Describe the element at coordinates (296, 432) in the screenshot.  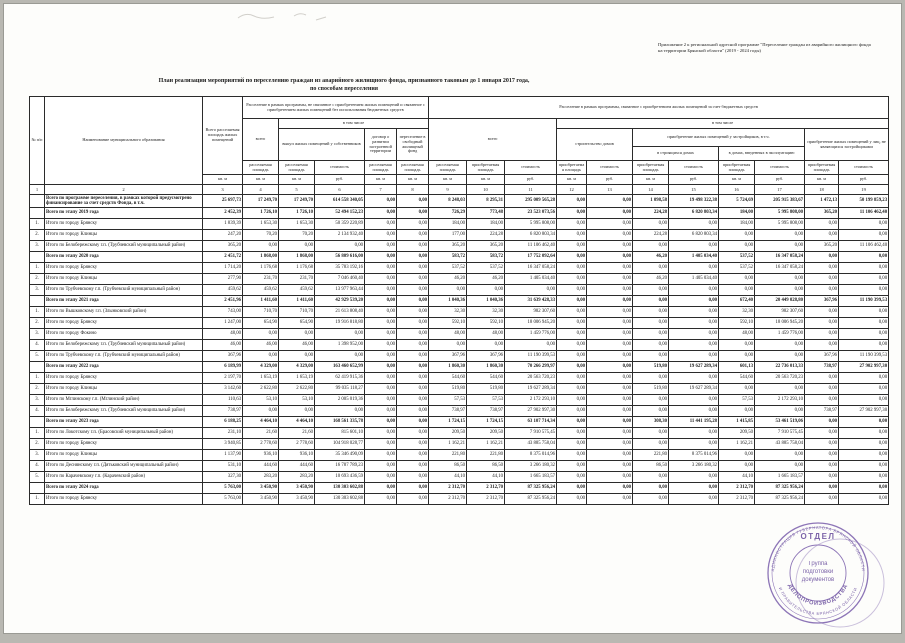
I see `value-cell: 21,60` at that location.